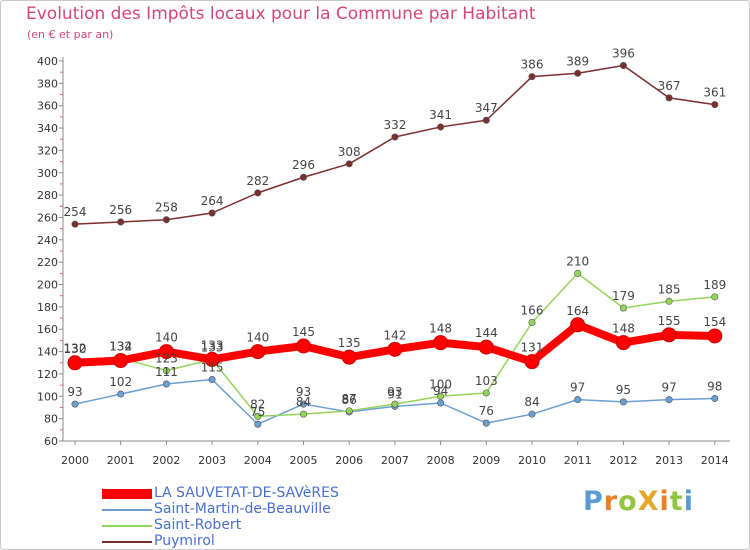  What do you see at coordinates (258, 460) in the screenshot?
I see `x-tick-label: 2004` at bounding box center [258, 460].